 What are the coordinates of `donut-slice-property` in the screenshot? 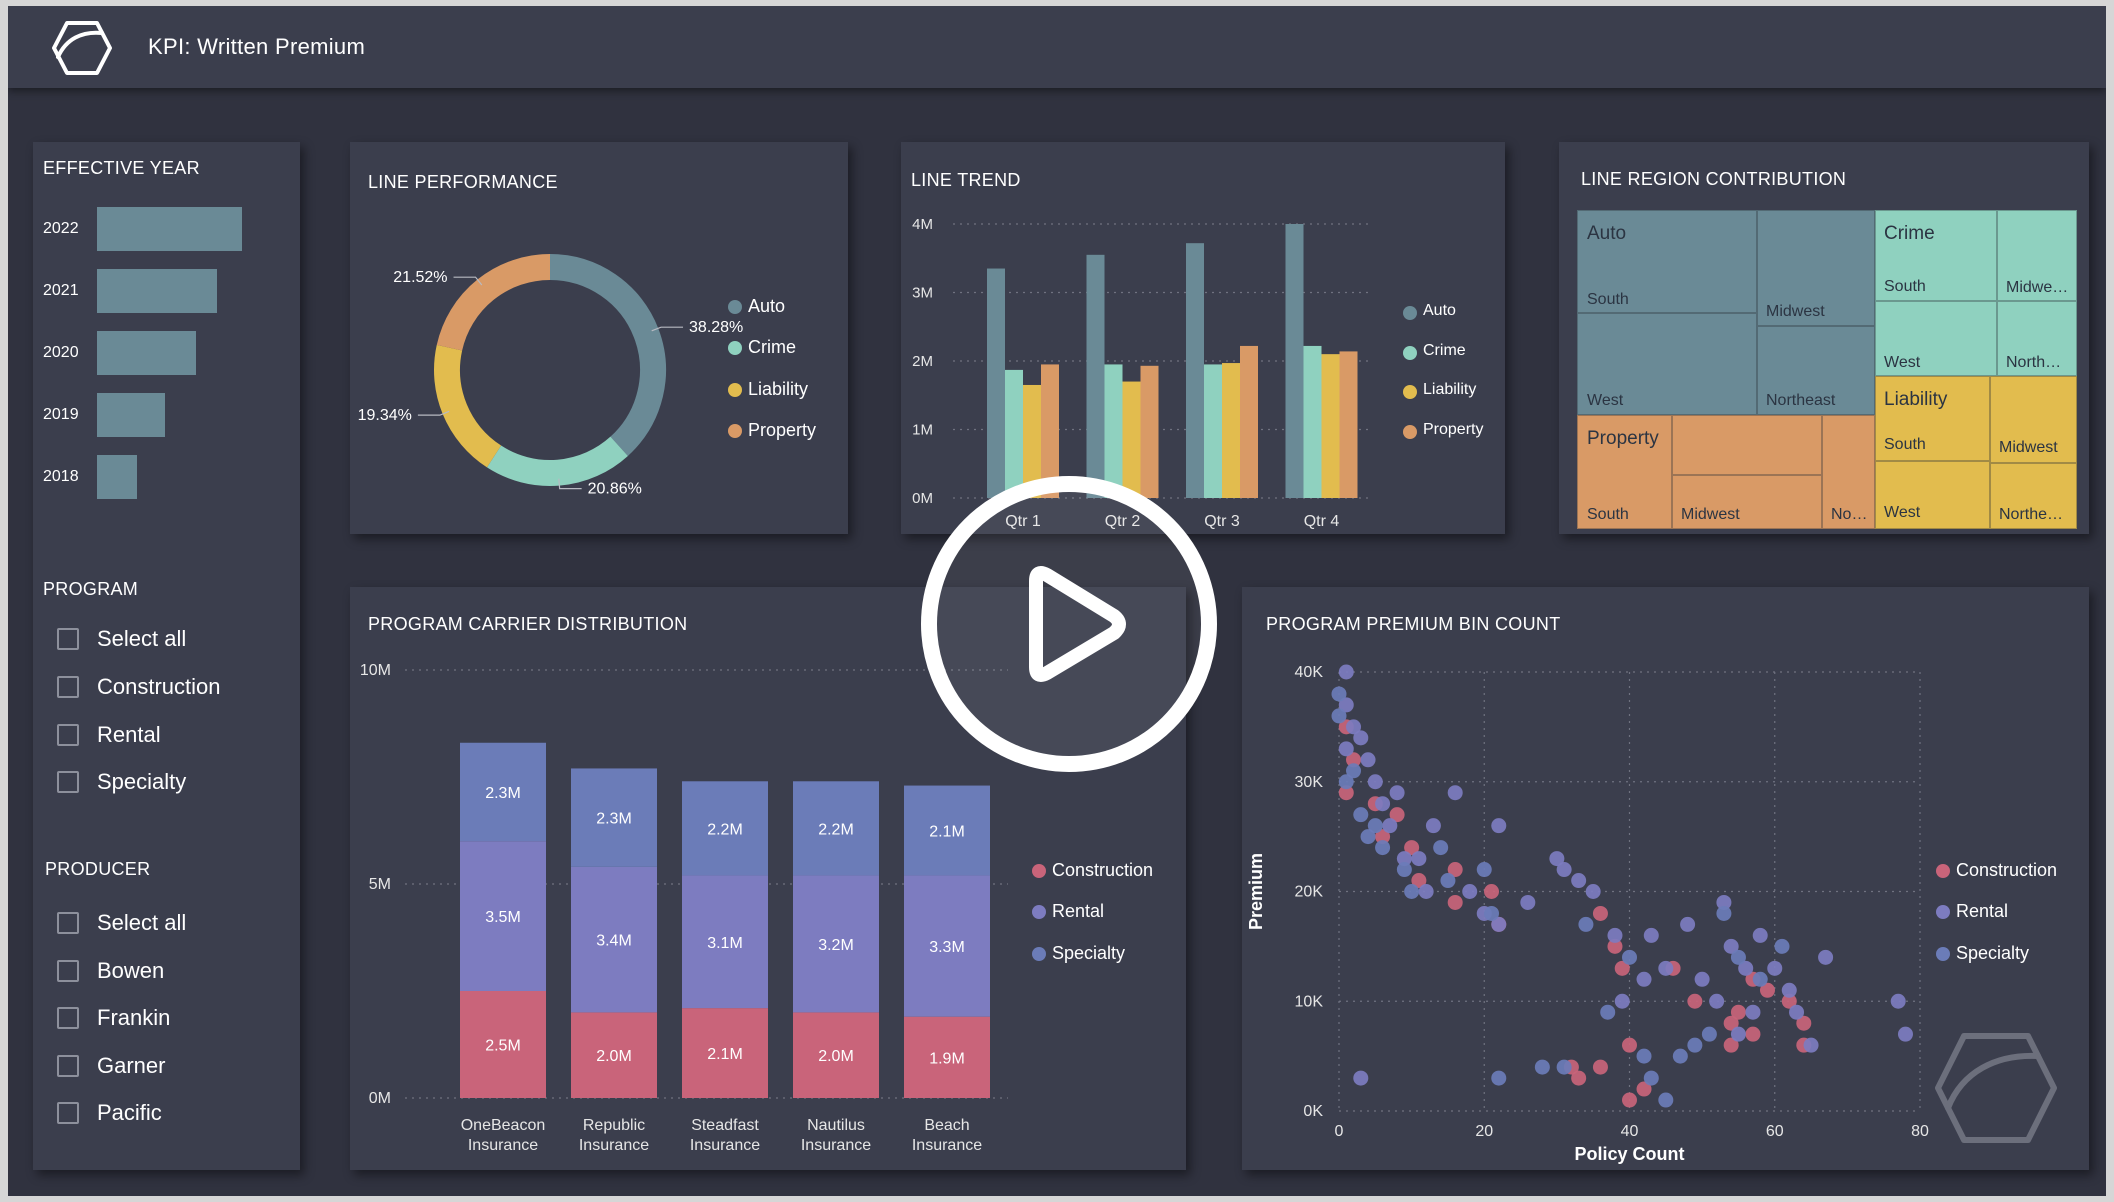 It's located at (493, 302).